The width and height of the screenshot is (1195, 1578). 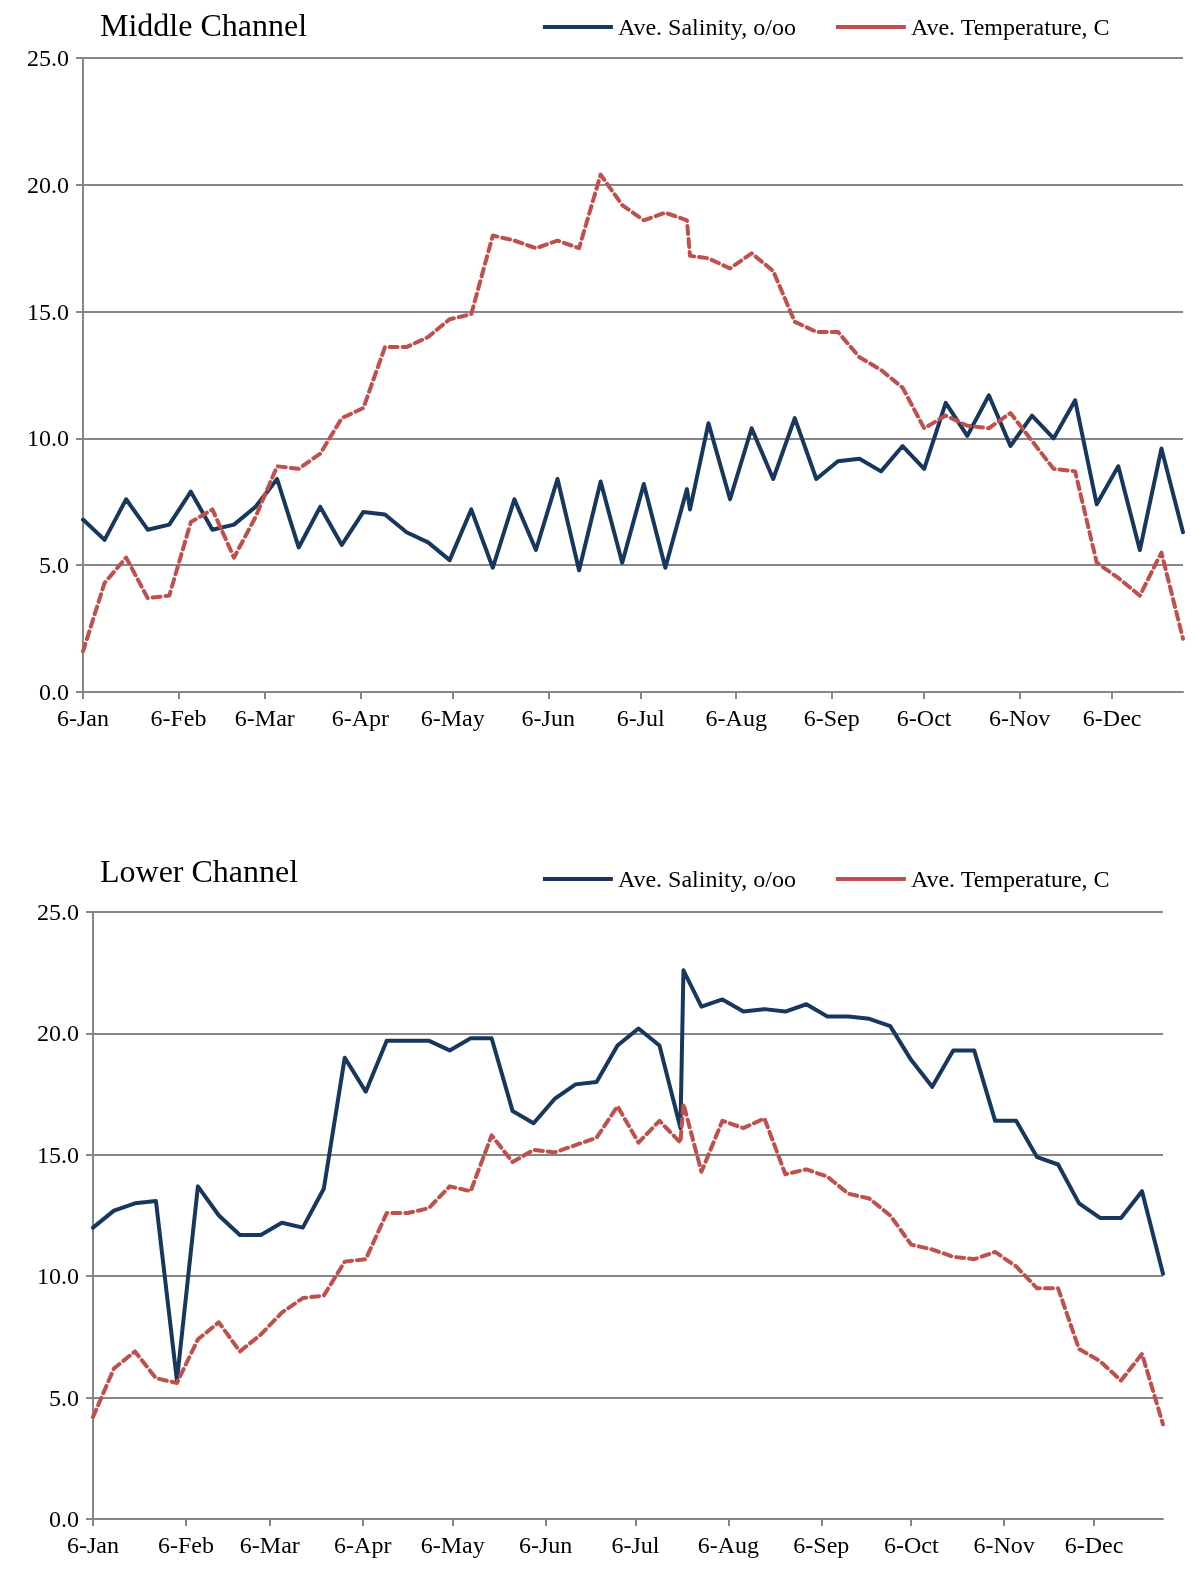 What do you see at coordinates (204, 25) in the screenshot?
I see `chart-title: Middle Channel` at bounding box center [204, 25].